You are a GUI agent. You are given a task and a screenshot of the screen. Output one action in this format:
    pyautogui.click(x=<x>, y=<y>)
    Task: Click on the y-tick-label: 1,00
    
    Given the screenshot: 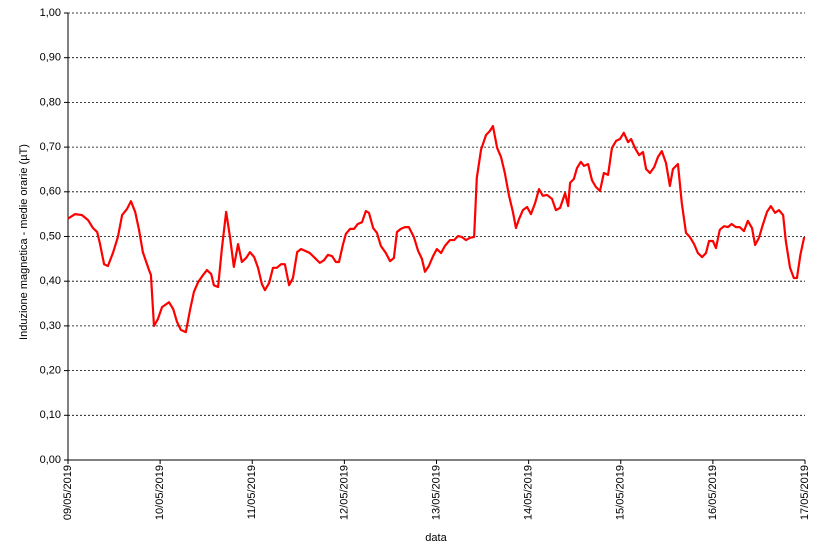 What is the action you would take?
    pyautogui.click(x=50, y=13)
    